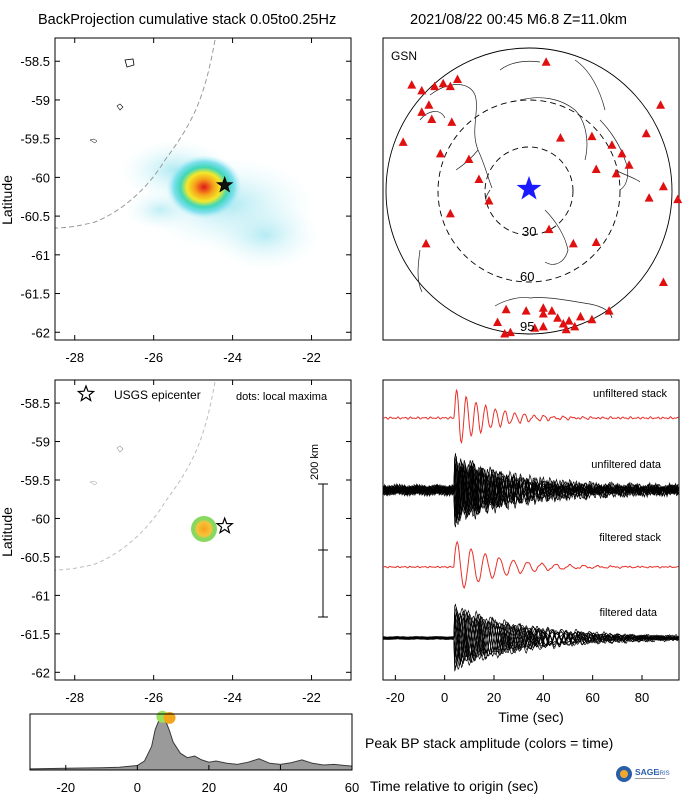 Image resolution: width=686 pixels, height=798 pixels. I want to click on peak-tick-label: 0, so click(137, 787).